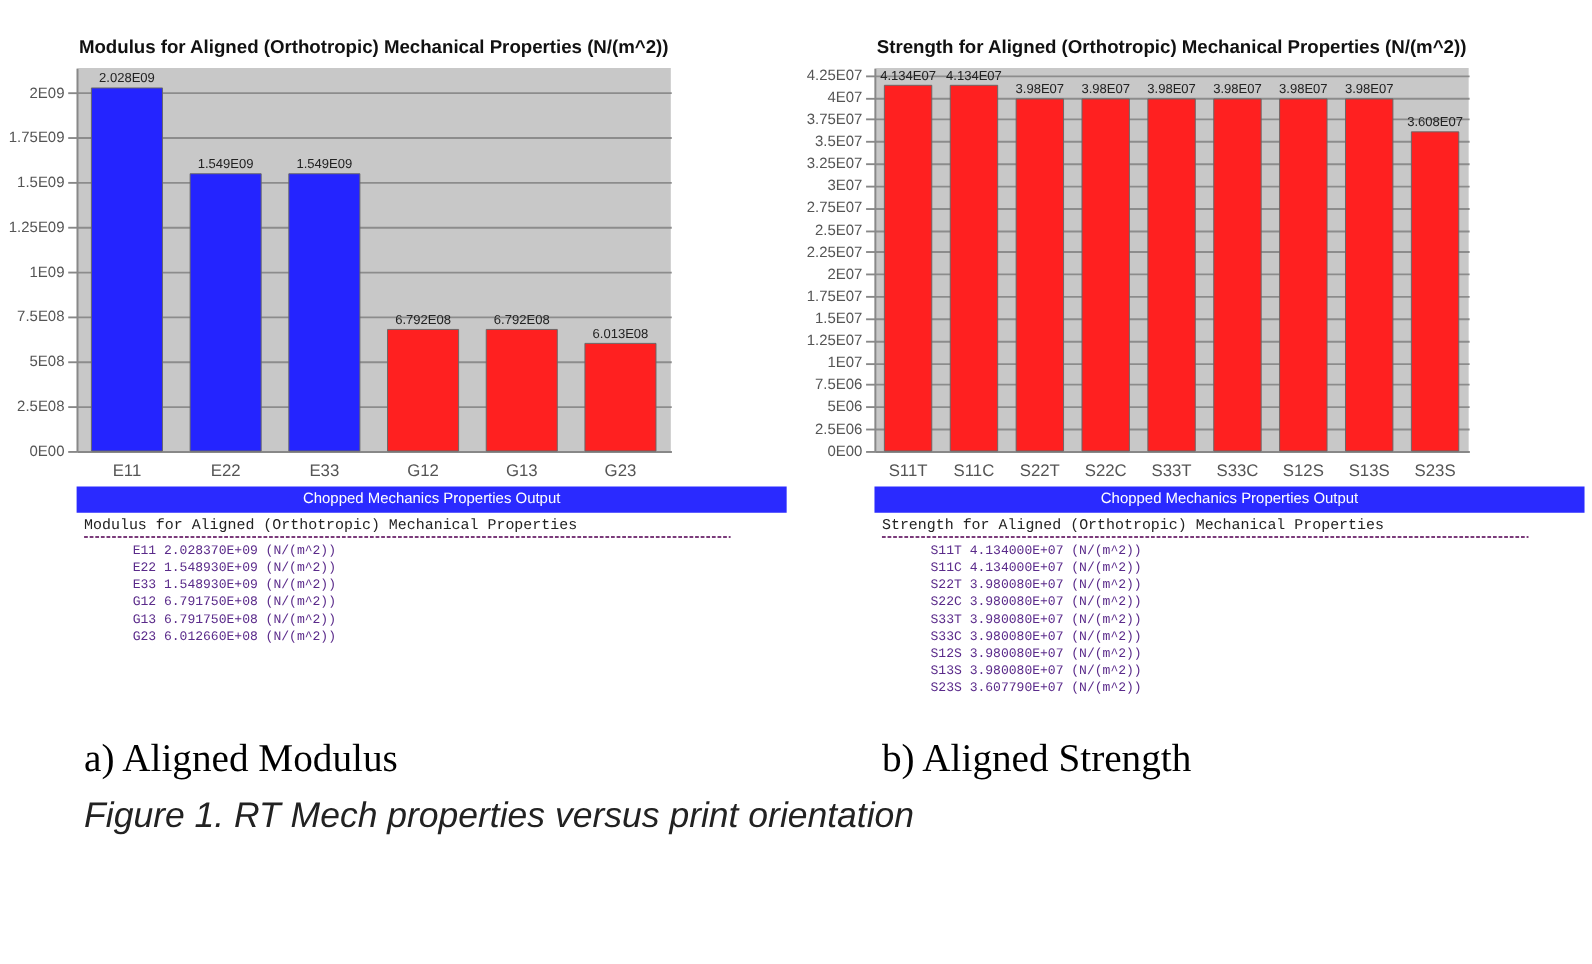  What do you see at coordinates (834, 74) in the screenshot?
I see `y-tick-label: 4.25E07` at bounding box center [834, 74].